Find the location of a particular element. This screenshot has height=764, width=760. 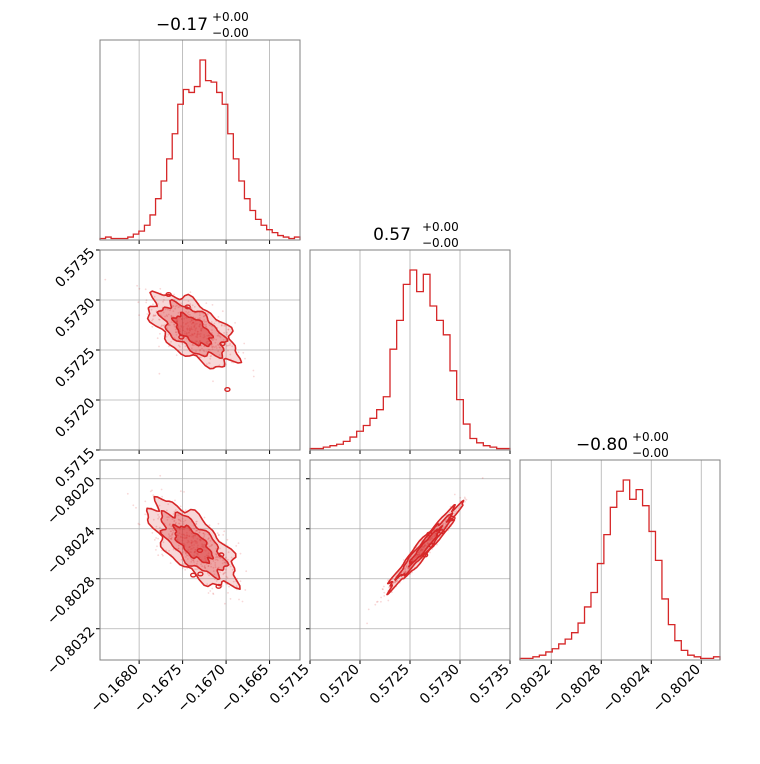

scatter-1-2-island is located at coordinates (452, 518).